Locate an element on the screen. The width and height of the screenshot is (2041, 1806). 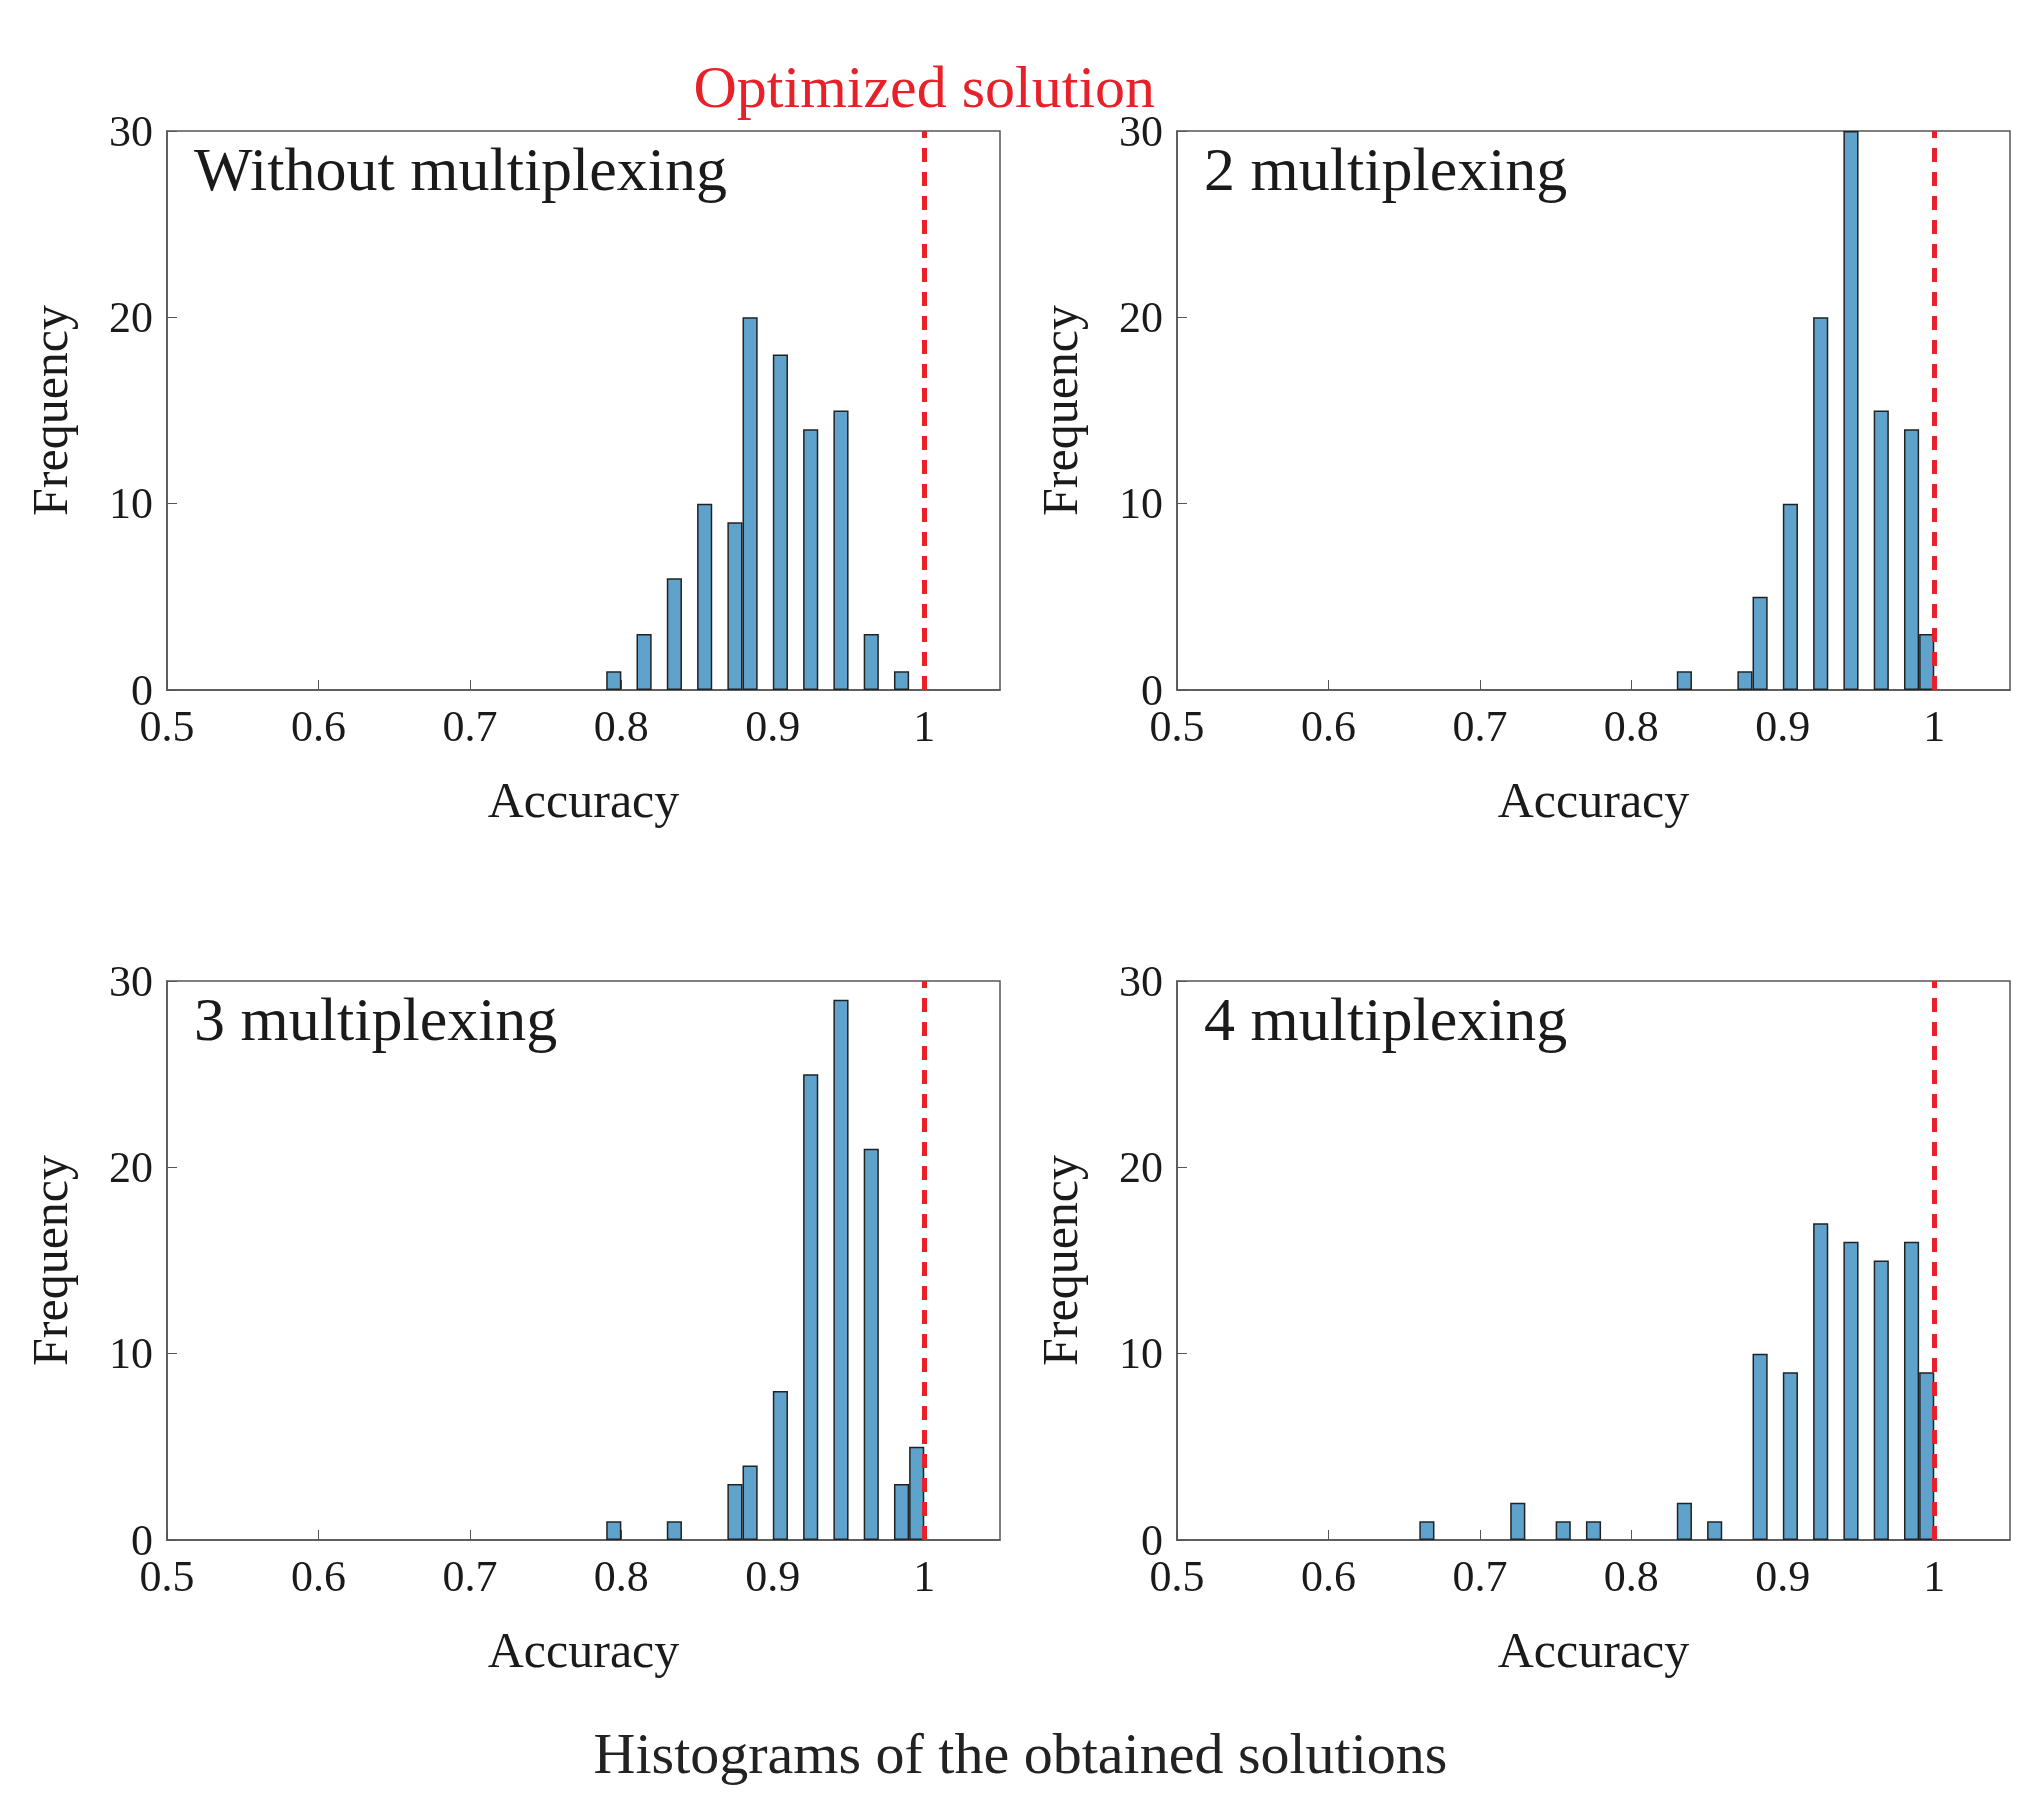
chart-title: 2 multiplexing is located at coordinates (1386, 169).